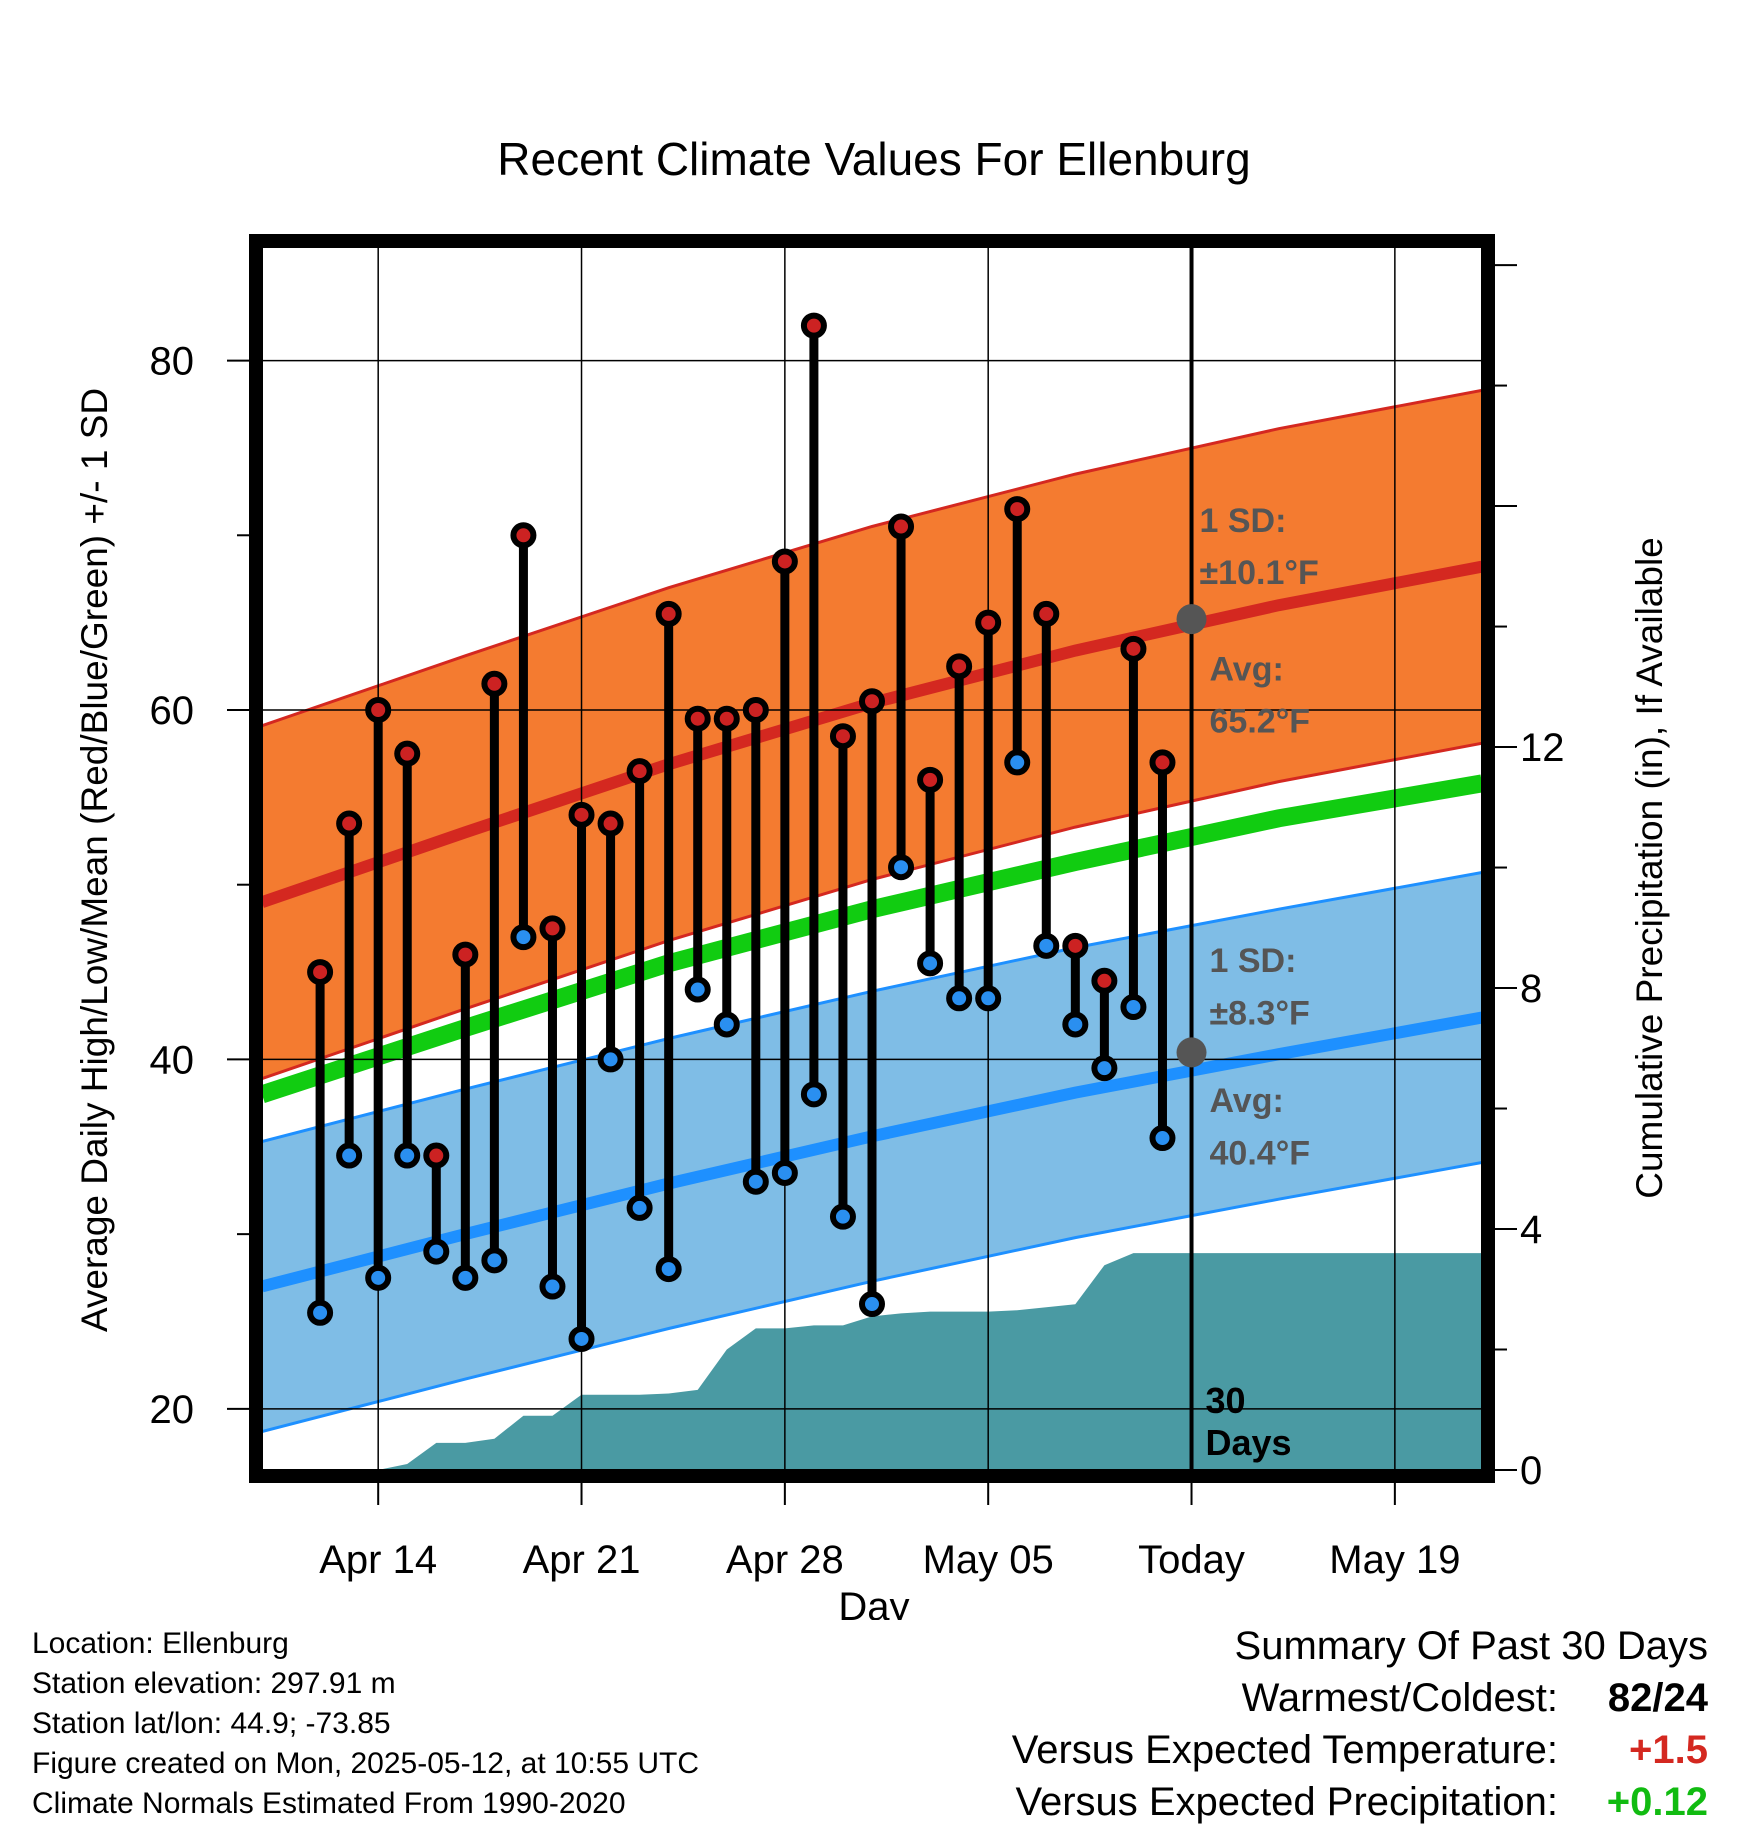 The height and width of the screenshot is (1828, 1748). Describe the element at coordinates (214, 1683) in the screenshot. I see `elevation-text: Station elevation: 297.91 m` at that location.